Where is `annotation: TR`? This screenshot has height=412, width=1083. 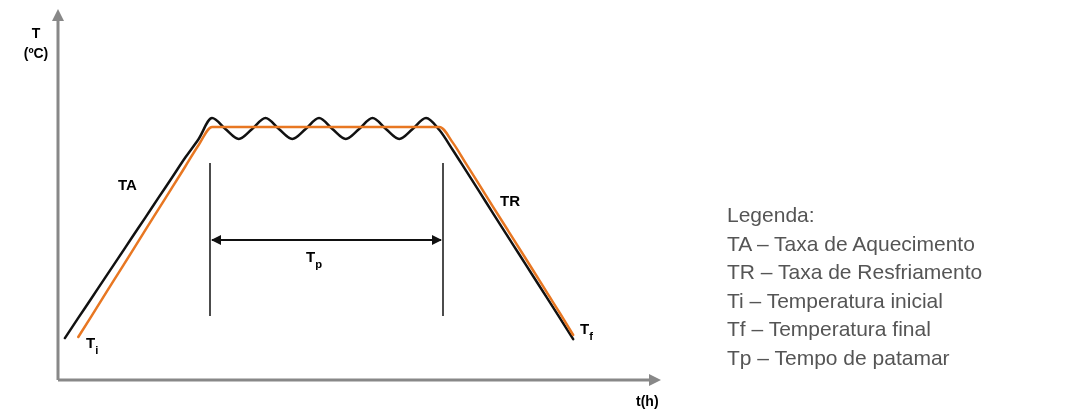
annotation: TR is located at coordinates (510, 200).